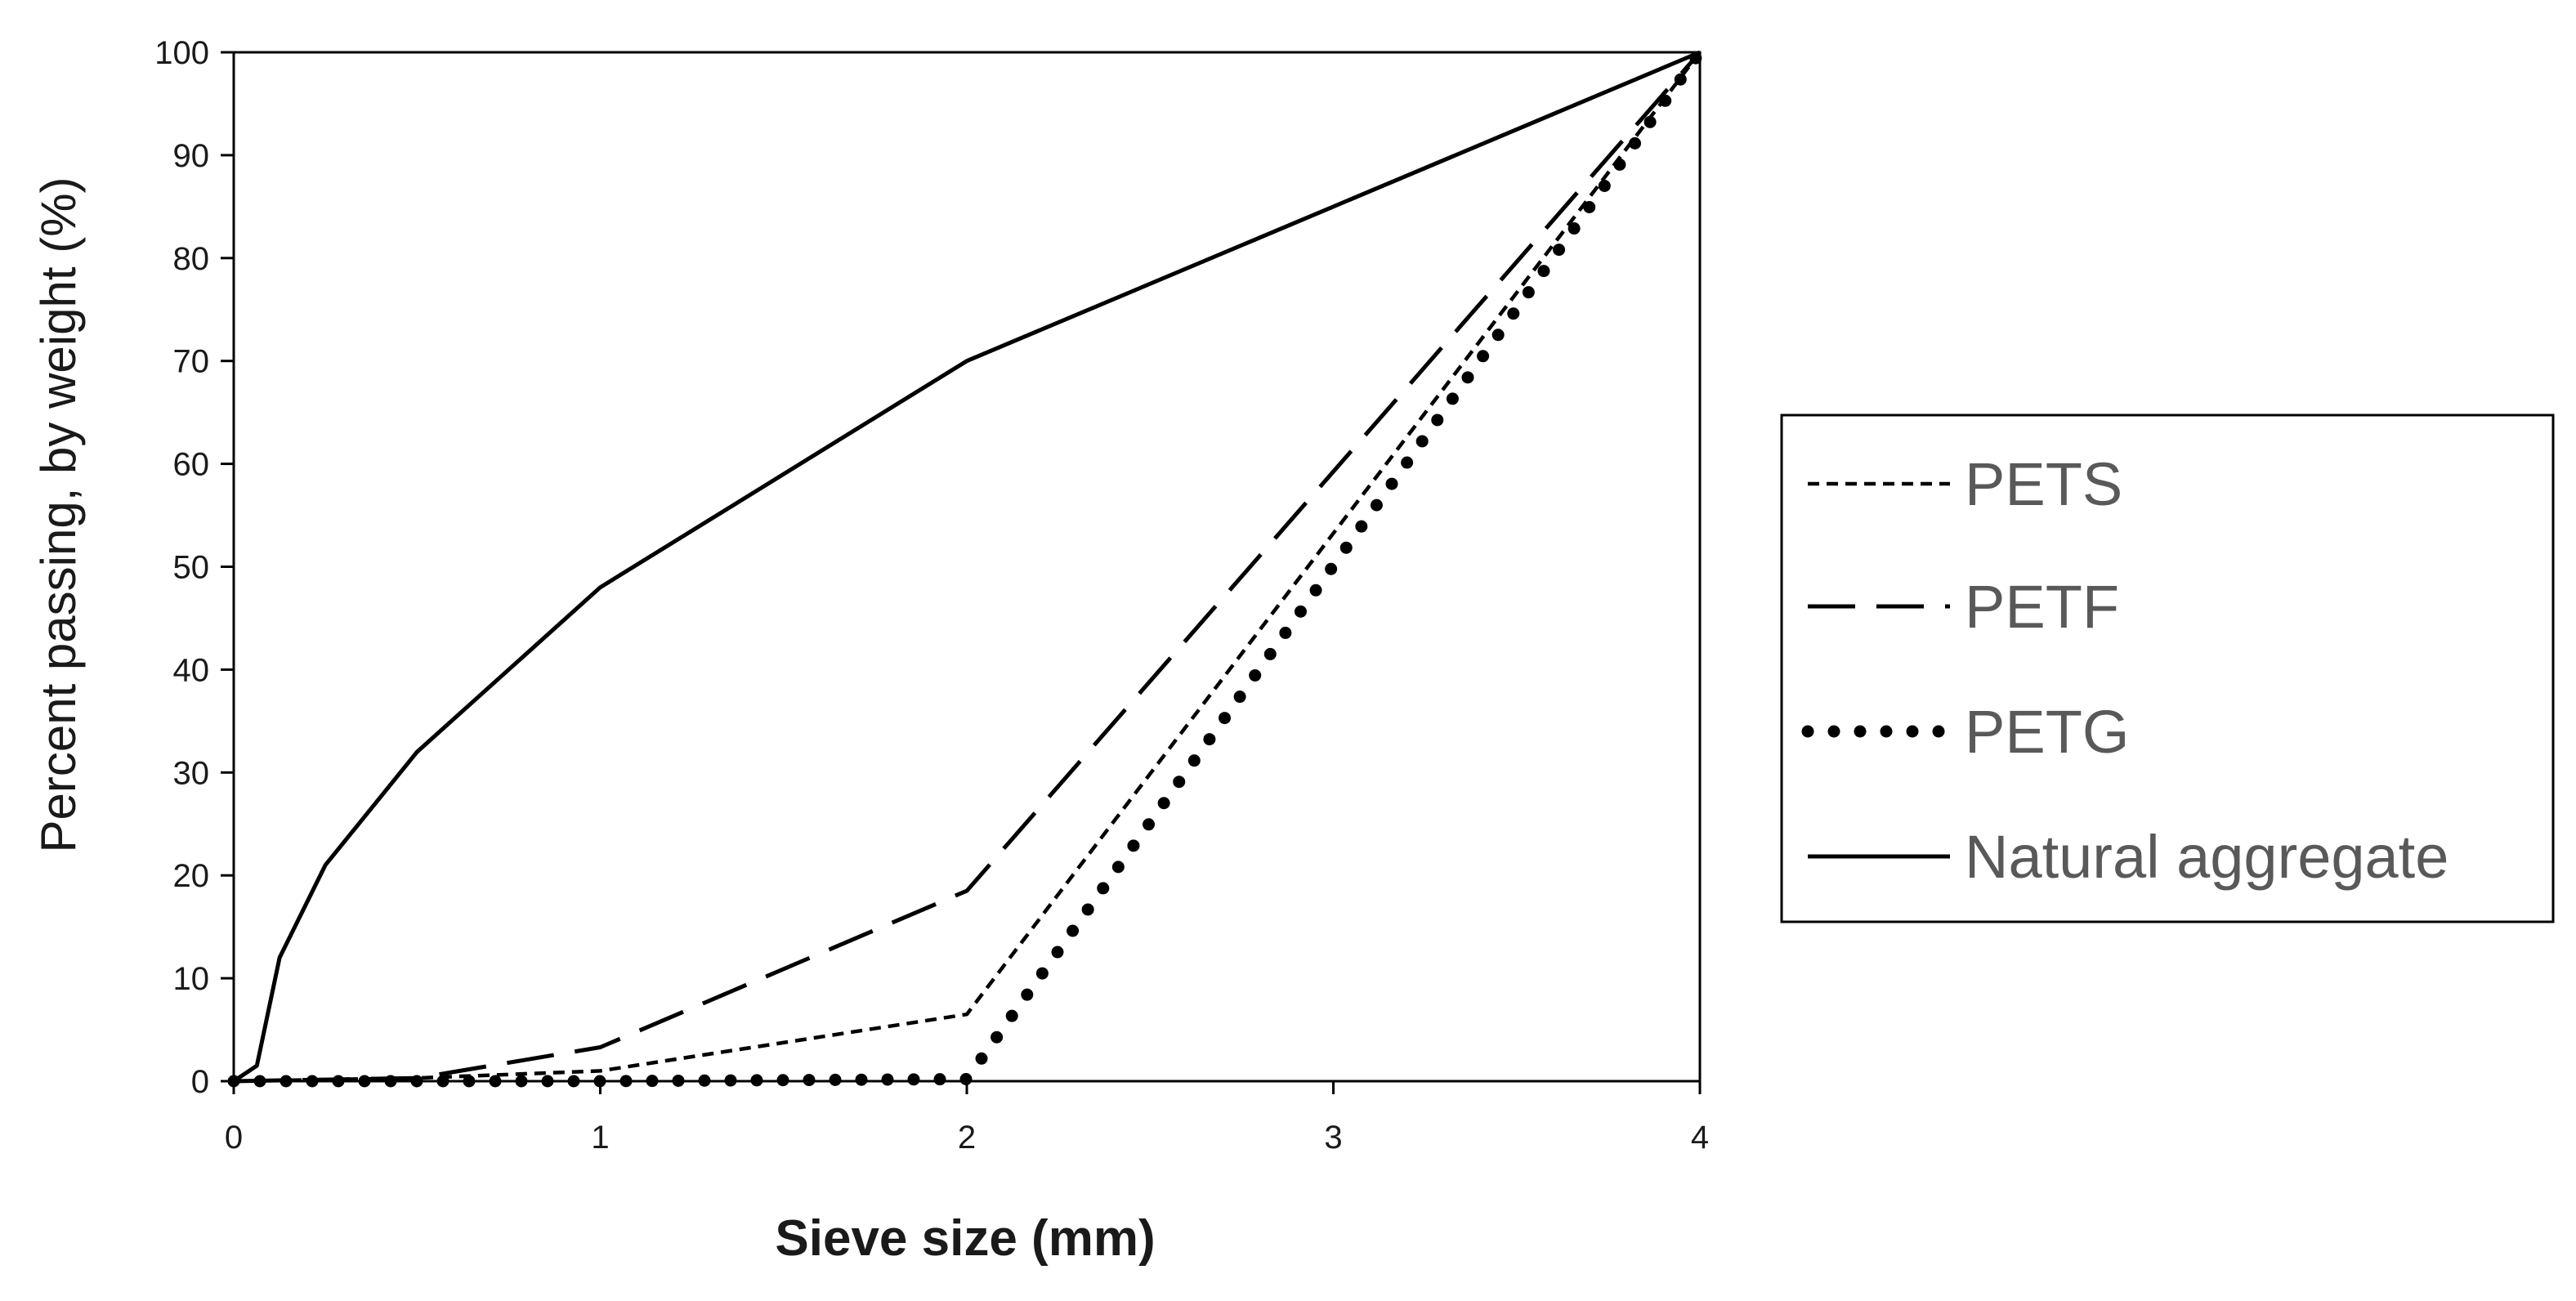 This screenshot has width=2576, height=1301. I want to click on legend-box, so click(2167, 668).